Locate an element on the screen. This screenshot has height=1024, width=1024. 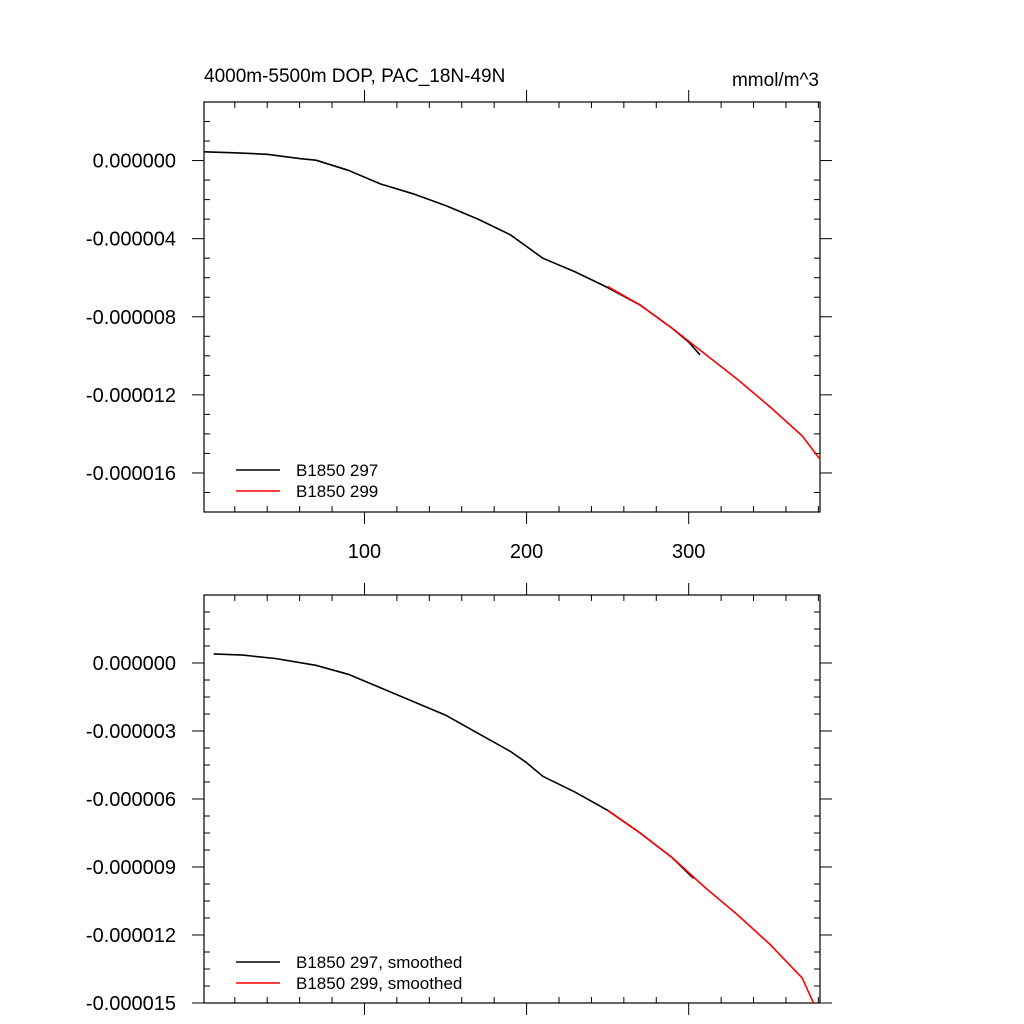
chart-title: 4000m-5500m DOP, PAC_18N-49N is located at coordinates (354, 76).